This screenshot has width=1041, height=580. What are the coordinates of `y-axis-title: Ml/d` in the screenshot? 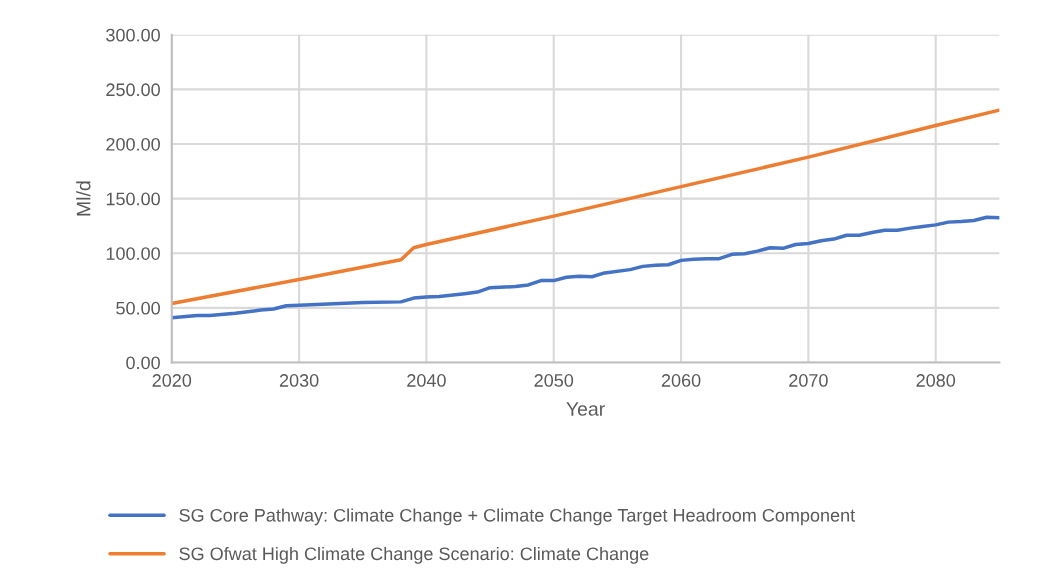 It's located at (83, 198).